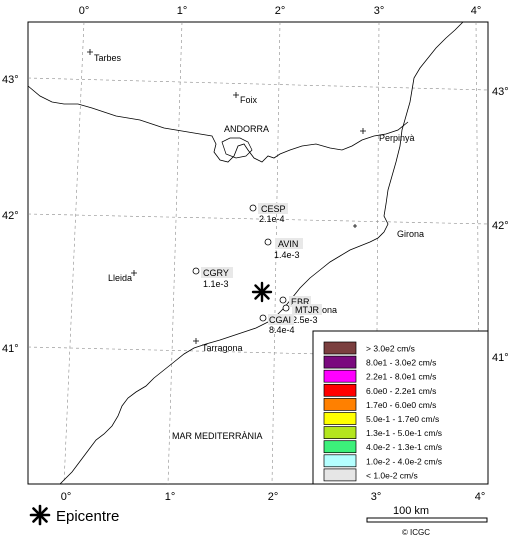 The image size is (515, 545). I want to click on top-tick-0: 0°, so click(84, 11).